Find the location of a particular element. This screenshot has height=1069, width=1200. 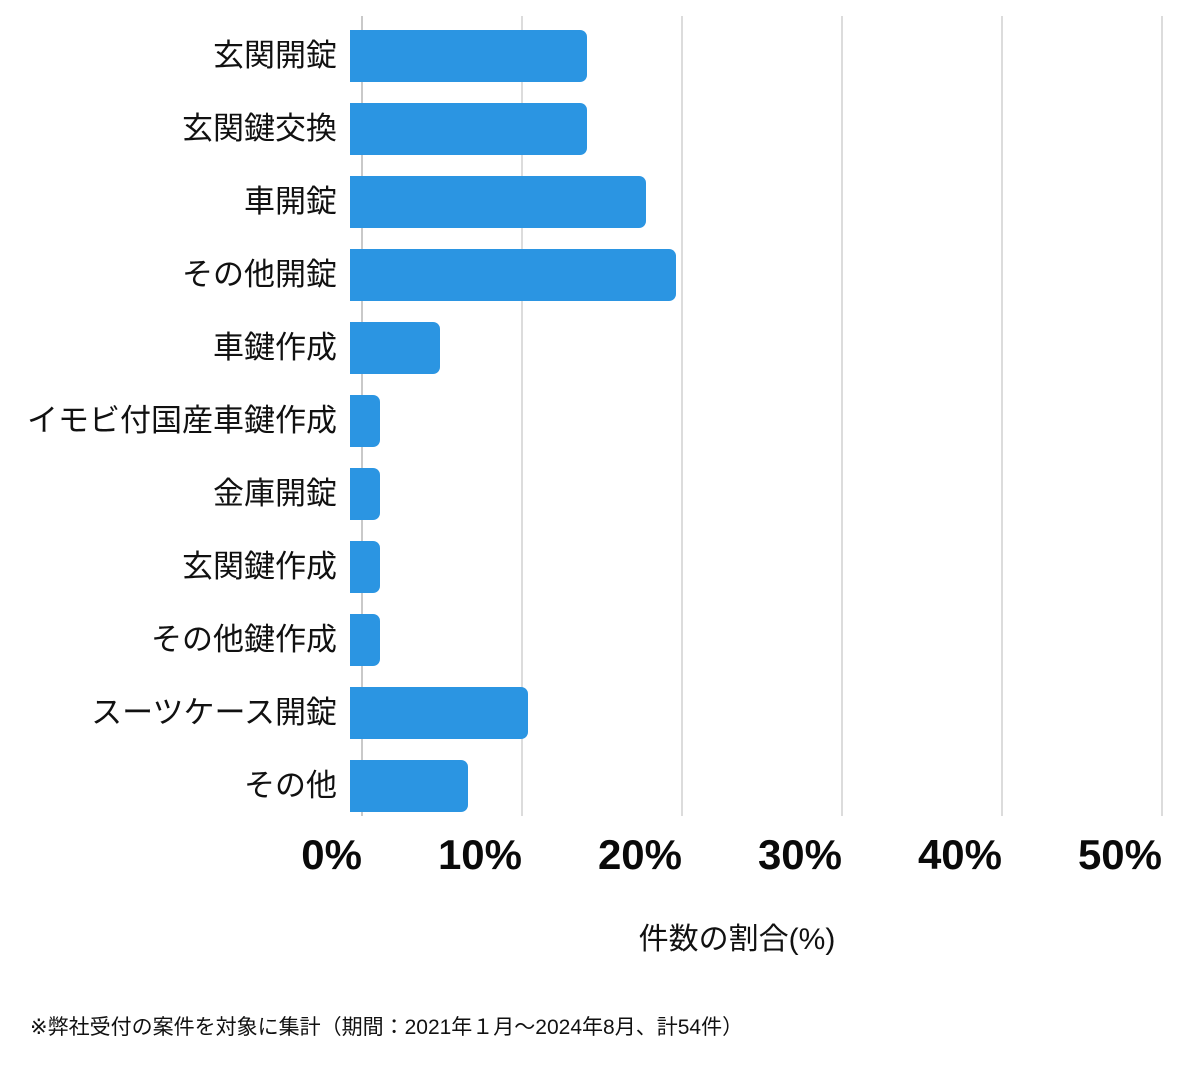

chart-row: 金庫開錠 is located at coordinates (581, 493).